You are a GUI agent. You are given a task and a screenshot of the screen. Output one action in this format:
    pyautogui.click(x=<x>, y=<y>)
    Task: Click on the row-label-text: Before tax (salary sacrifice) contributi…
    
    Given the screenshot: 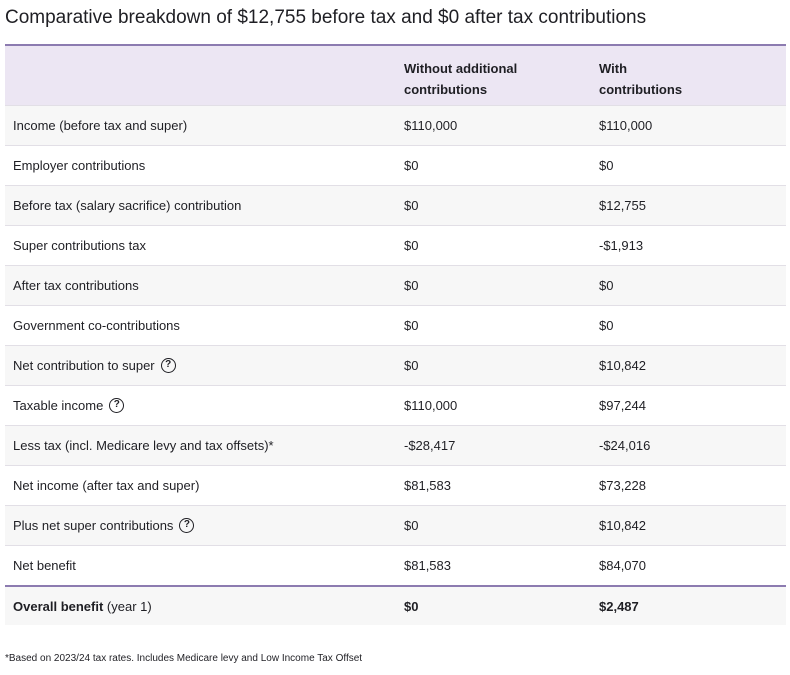 What is the action you would take?
    pyautogui.click(x=127, y=205)
    